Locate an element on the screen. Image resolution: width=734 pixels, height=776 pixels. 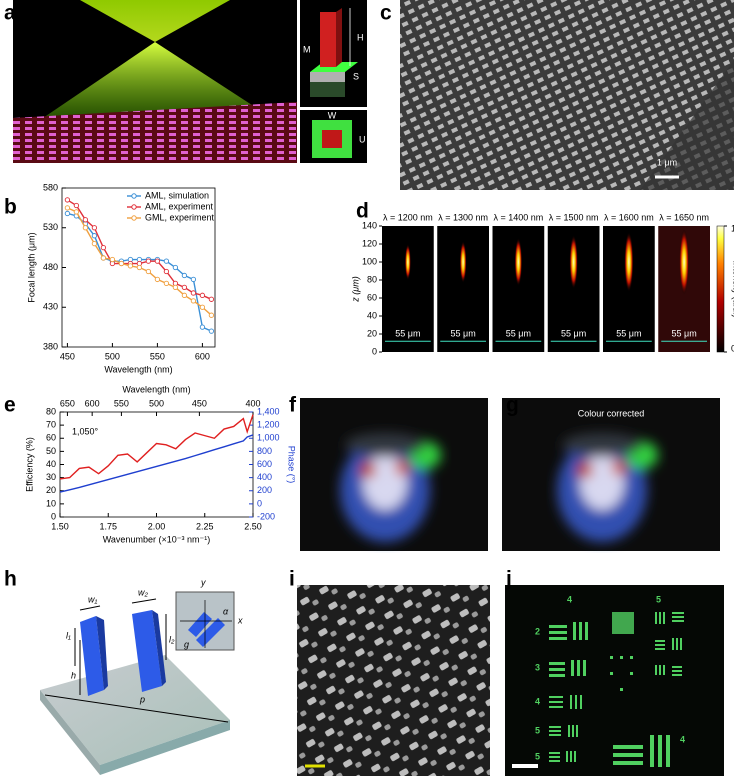
y2-tick-label: 0 is located at coordinates (259, 503).